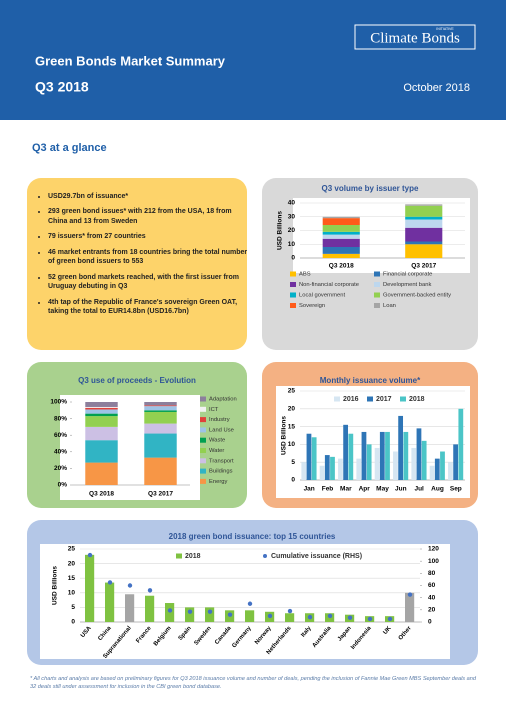 The height and width of the screenshot is (713, 506). Describe the element at coordinates (72, 549) in the screenshot. I see `y-tick-label: 25` at that location.